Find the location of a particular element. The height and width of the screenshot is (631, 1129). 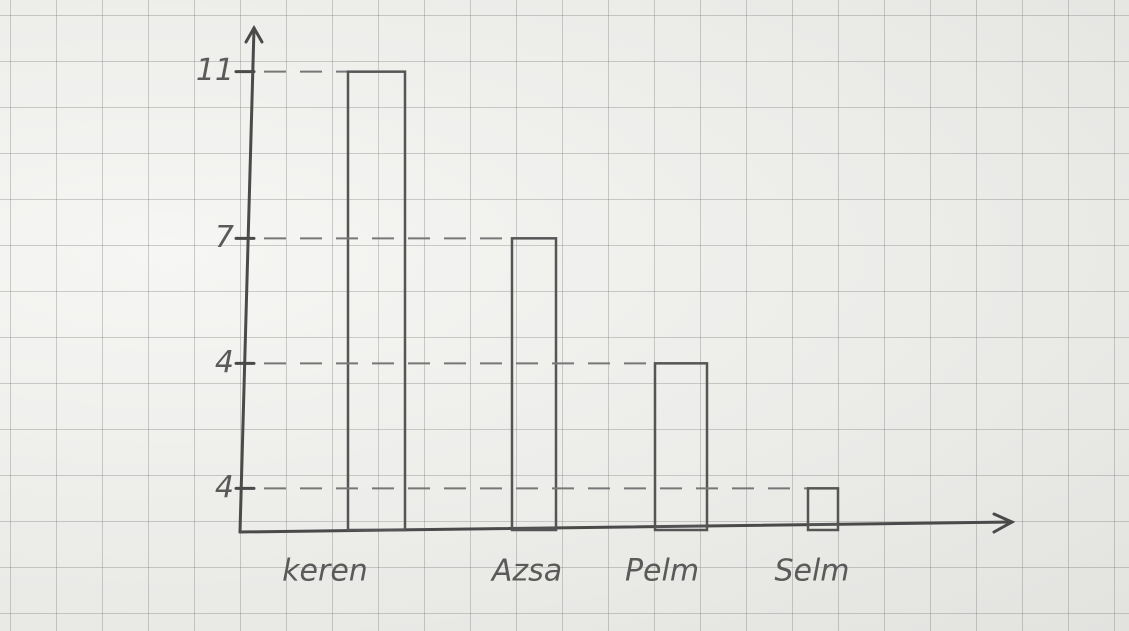

x-tick-label: Azsa is located at coordinates (526, 571).